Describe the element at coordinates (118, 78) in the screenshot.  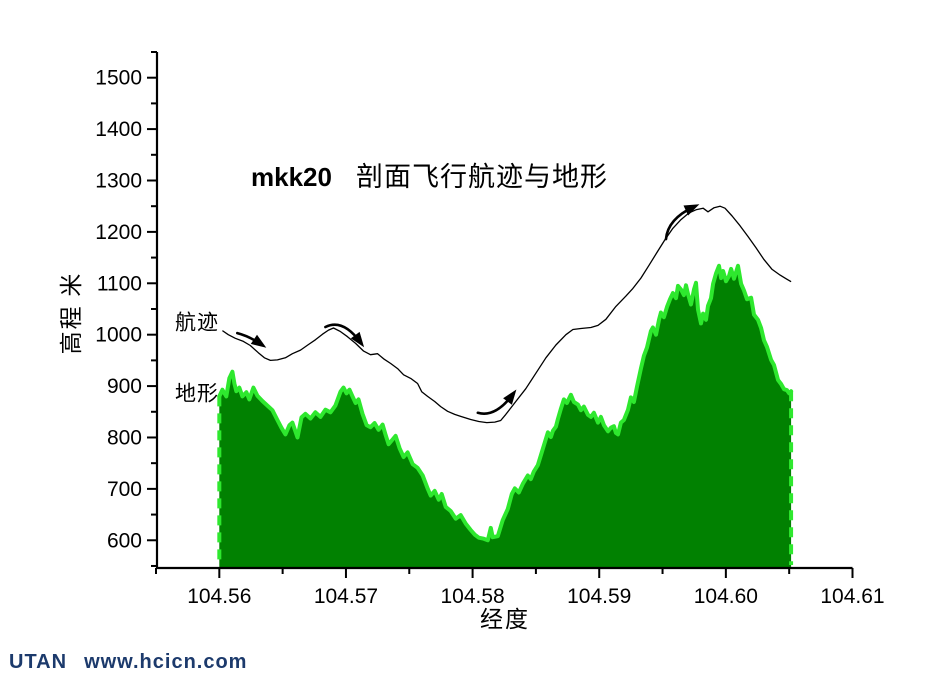
I see `y-tick-label: 1500` at that location.